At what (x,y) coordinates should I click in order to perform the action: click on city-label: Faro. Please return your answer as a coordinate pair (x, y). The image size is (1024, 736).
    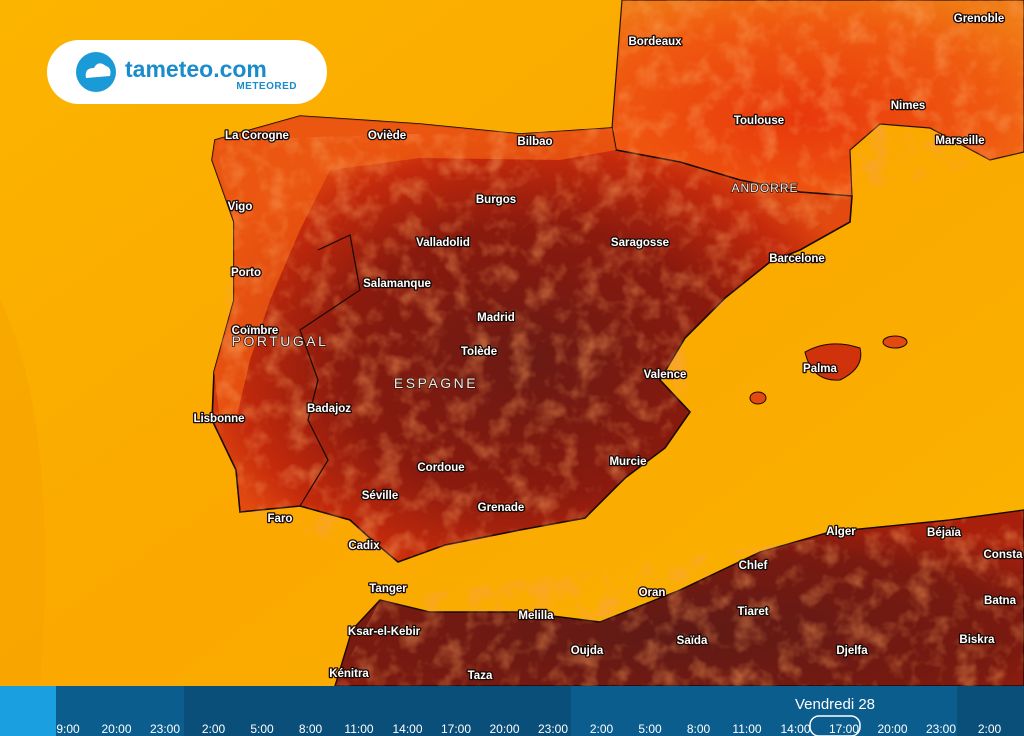
    Looking at the image, I should click on (280, 519).